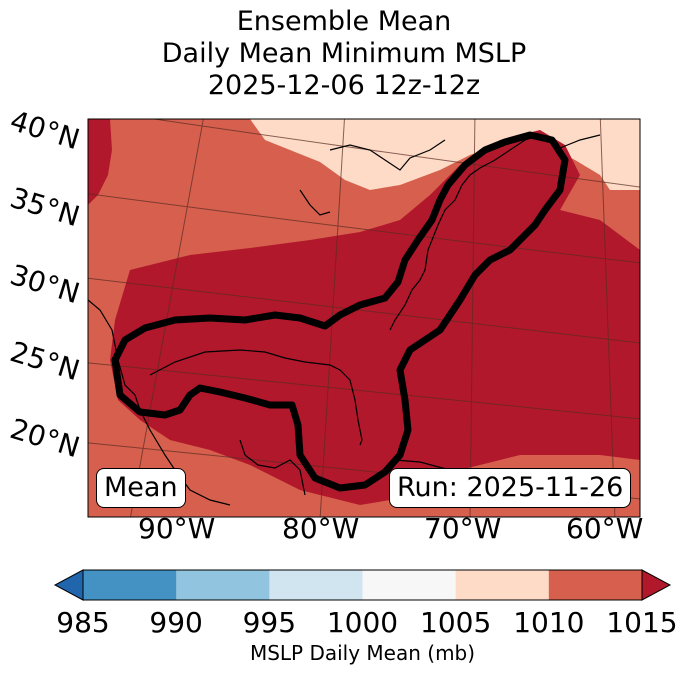 This screenshot has width=688, height=674. Describe the element at coordinates (510, 488) in the screenshot. I see `run-label-box: Run: 2025-11-26` at that location.